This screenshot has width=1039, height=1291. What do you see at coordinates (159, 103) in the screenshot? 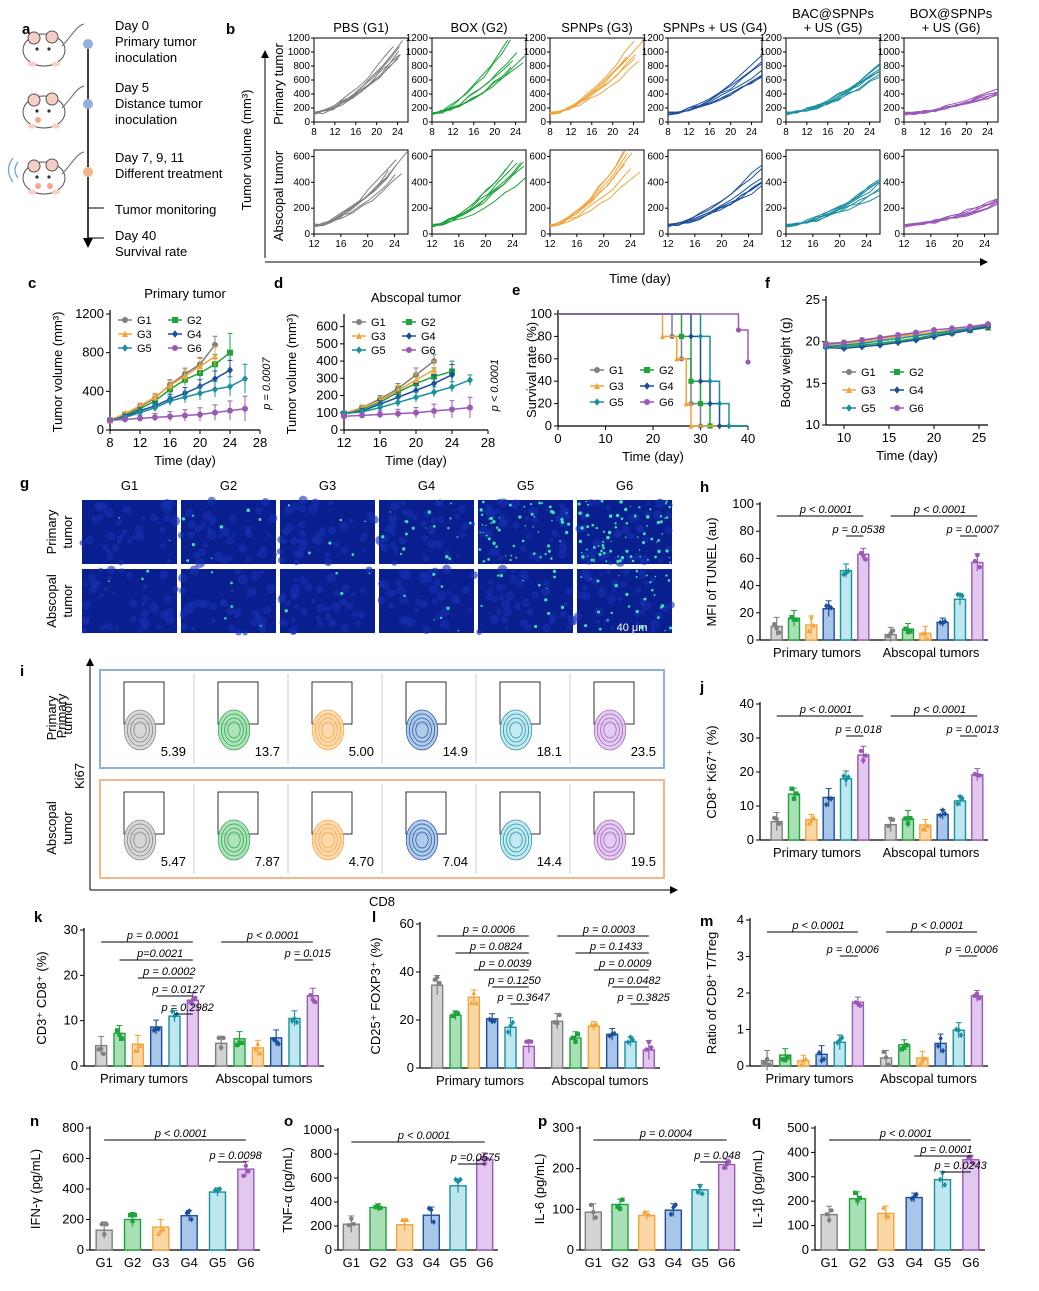
I see `timeline-step-desc: Distance tumor` at bounding box center [159, 103].